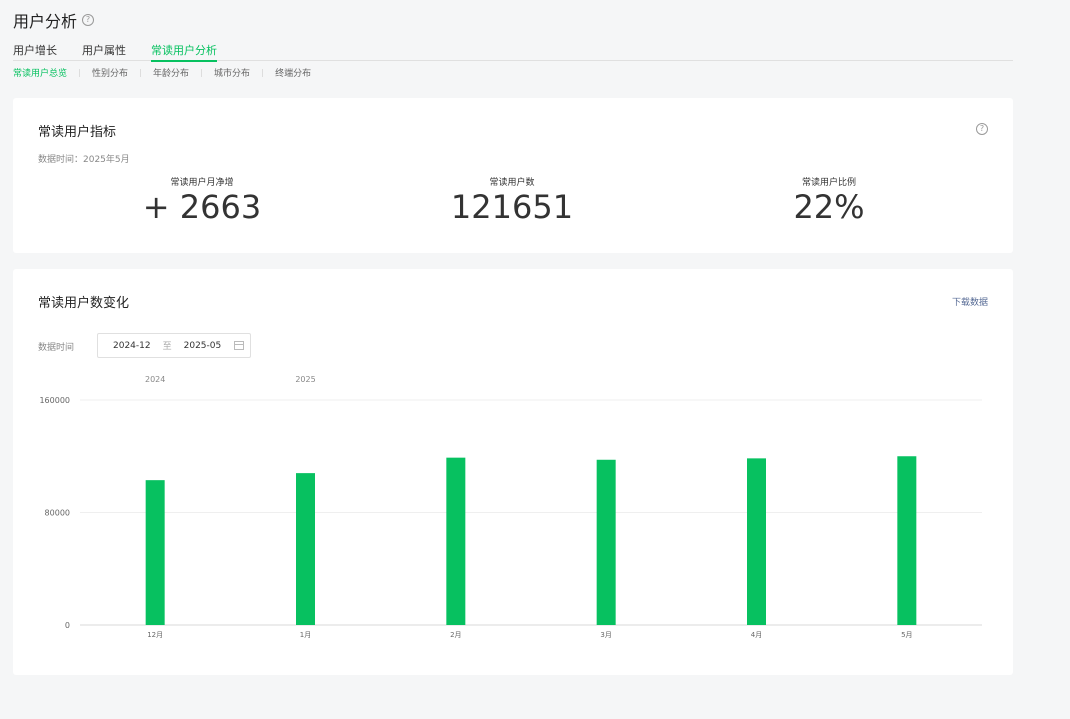 This screenshot has width=1070, height=719. I want to click on metric-net-growth: 常读用户月净增 + 2663, so click(202, 200).